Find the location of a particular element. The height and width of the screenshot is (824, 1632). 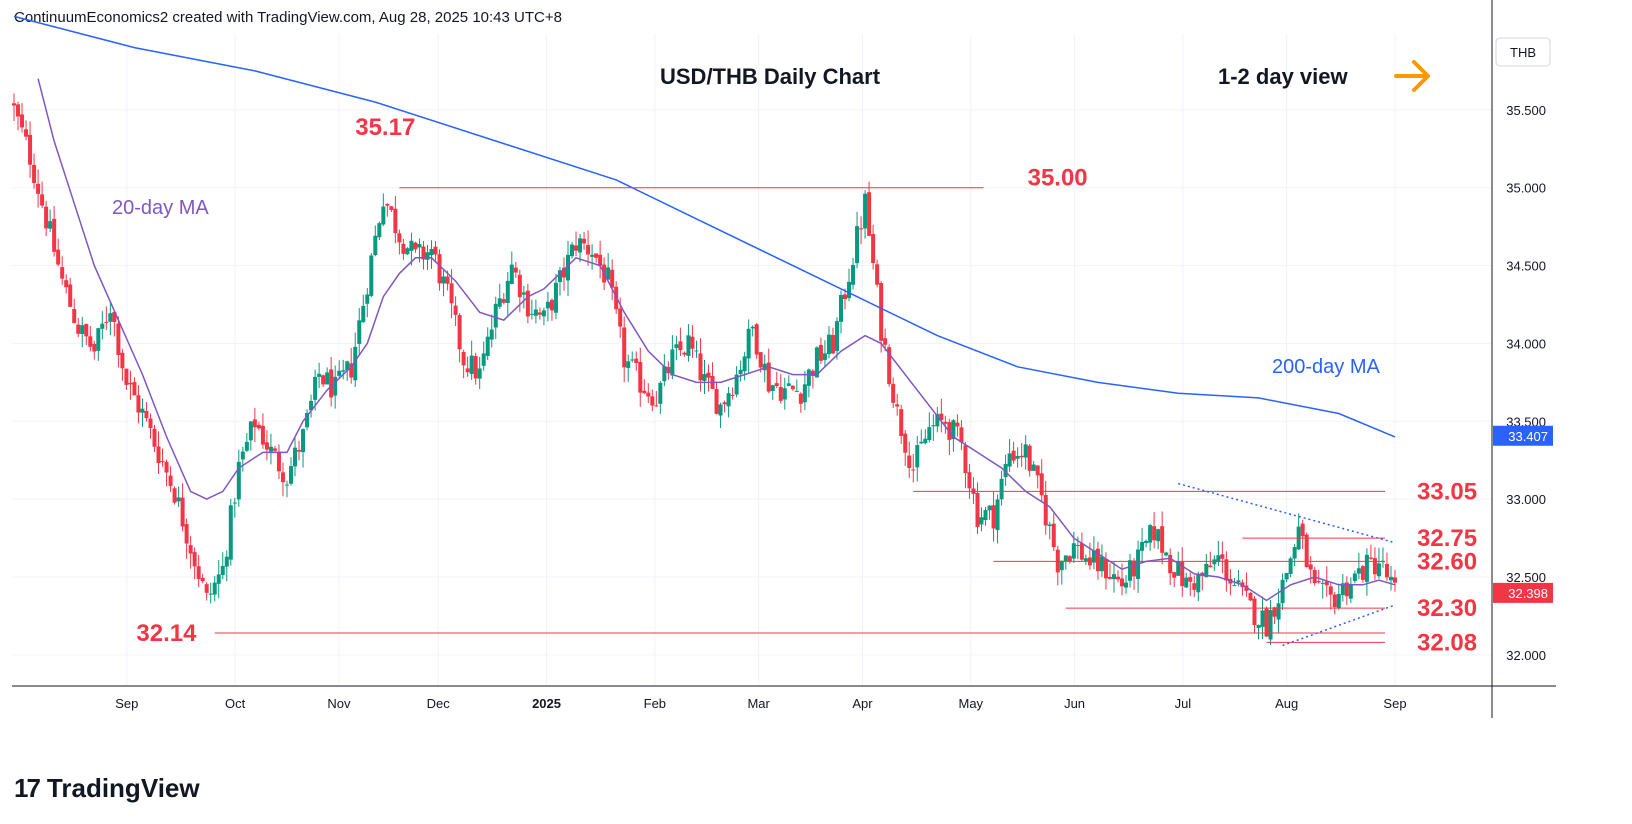

price-badge-label: 32.398 is located at coordinates (1528, 593).